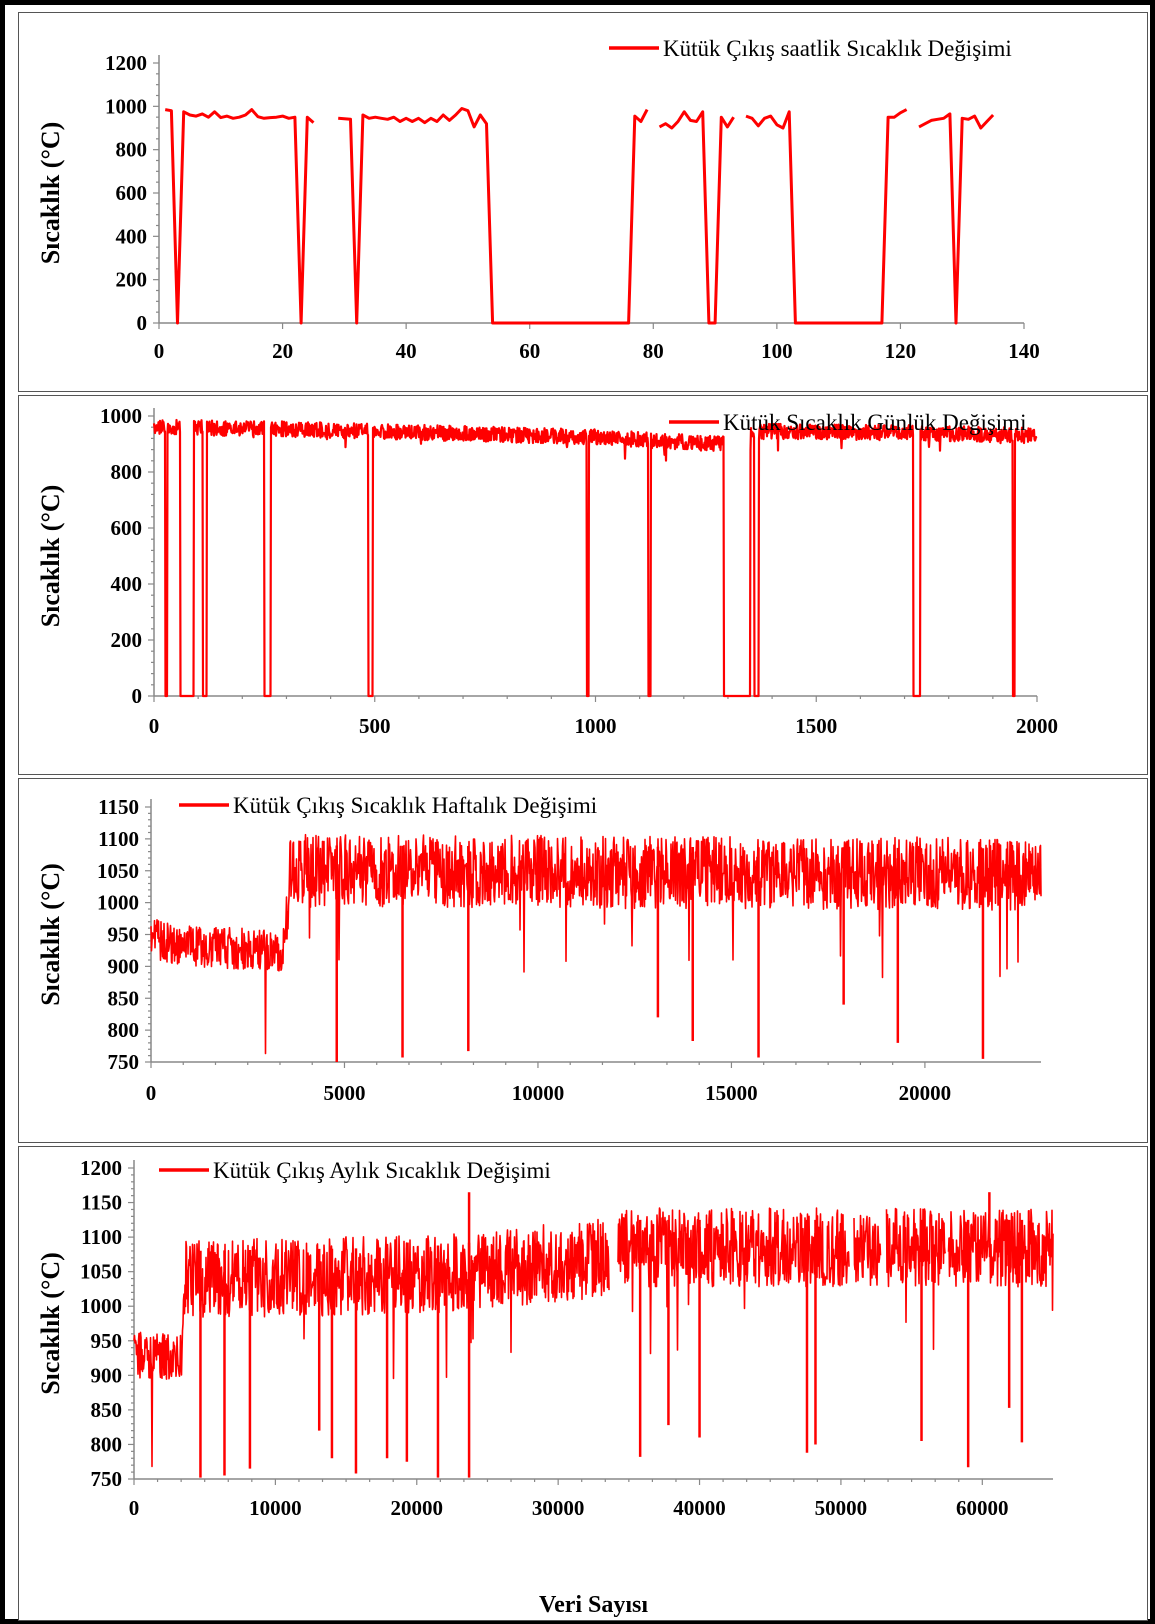 This screenshot has height=1624, width=1155. I want to click on x-tick-label: 30000, so click(558, 1508).